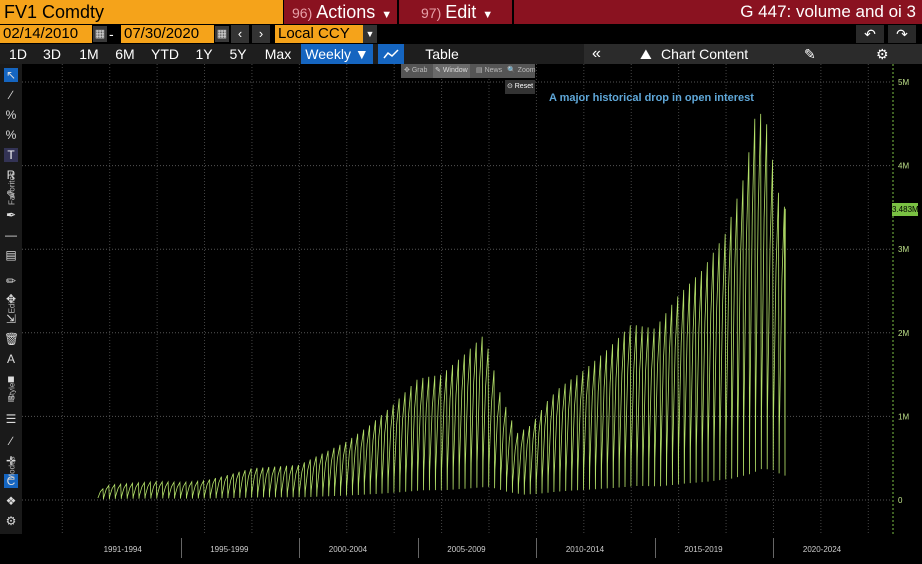 The width and height of the screenshot is (922, 564). Describe the element at coordinates (10, 95) in the screenshot. I see `line-draw-icon: ∕` at that location.